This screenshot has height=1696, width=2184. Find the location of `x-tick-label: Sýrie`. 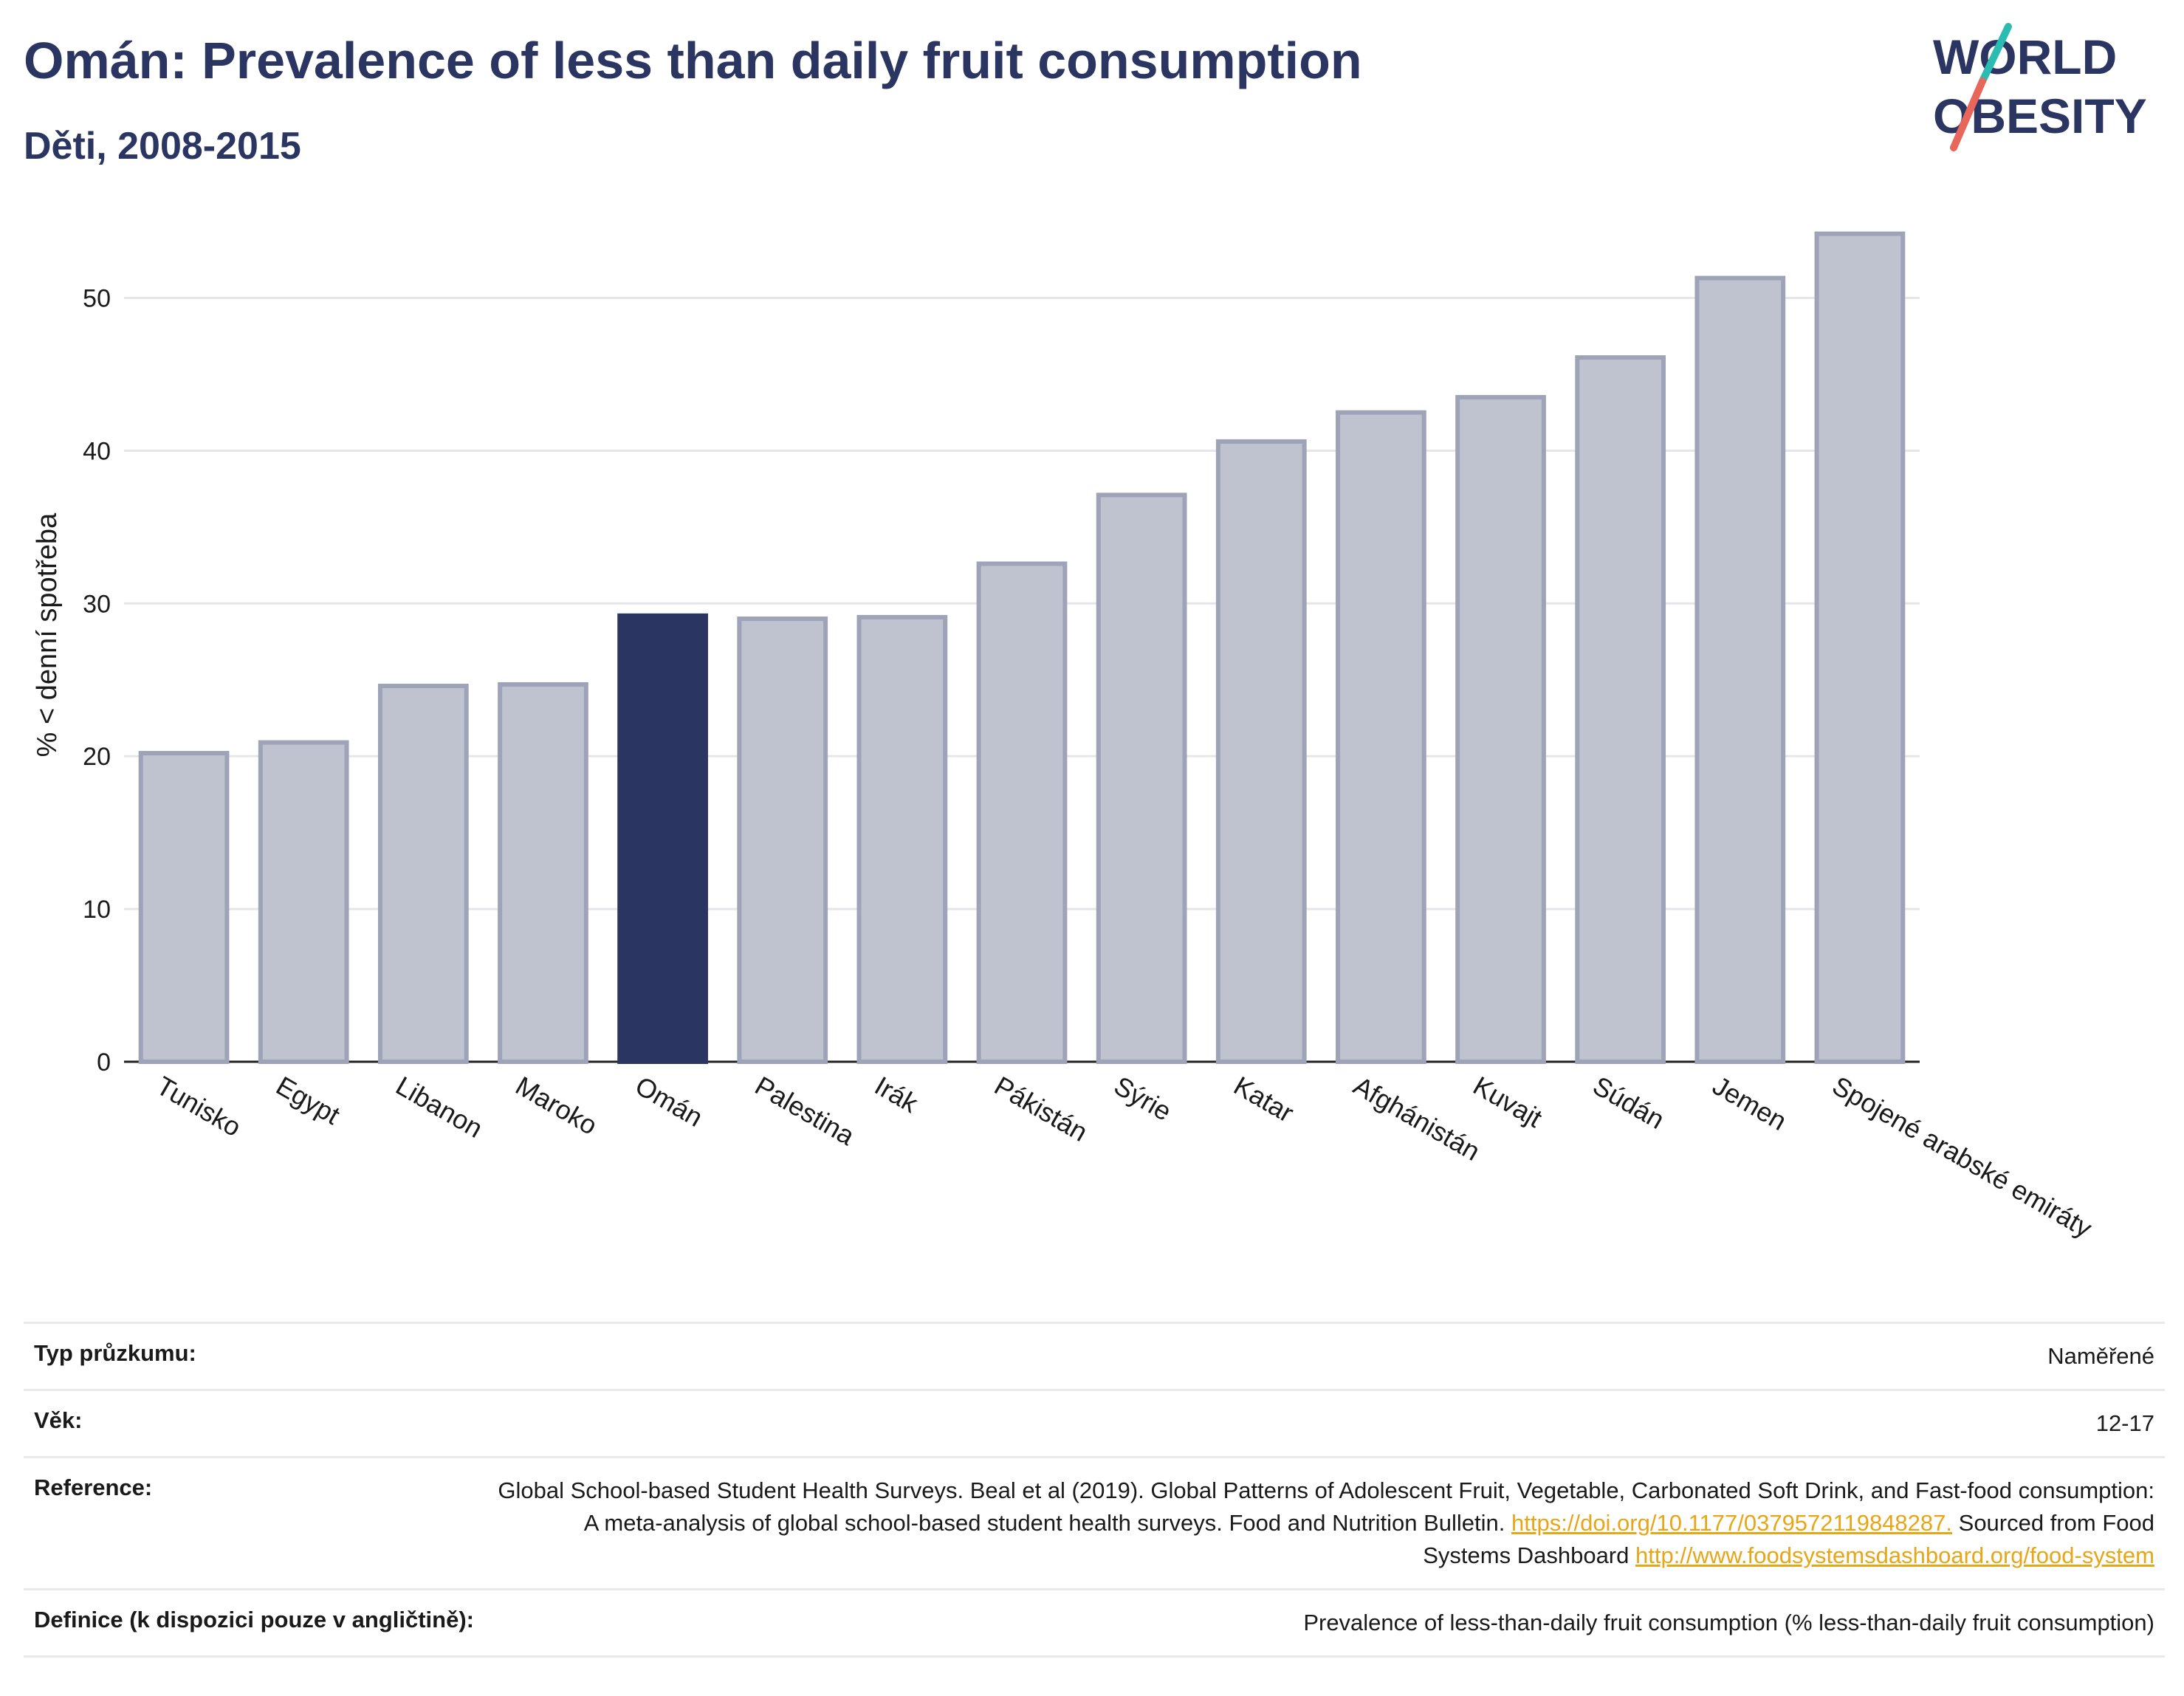

x-tick-label: Sýrie is located at coordinates (1143, 1098).